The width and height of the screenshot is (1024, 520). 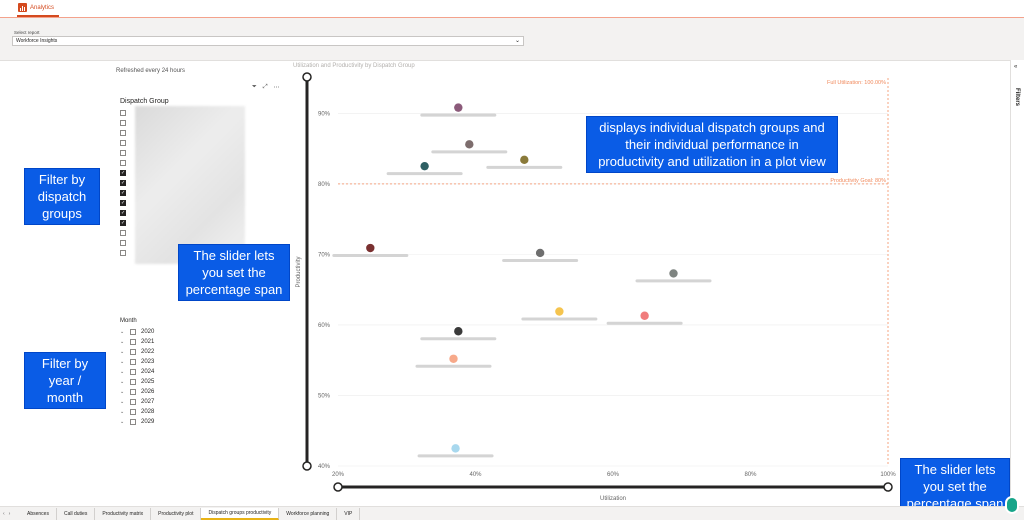 What do you see at coordinates (512, 9) in the screenshot?
I see `top-app-bar: Analytics` at bounding box center [512, 9].